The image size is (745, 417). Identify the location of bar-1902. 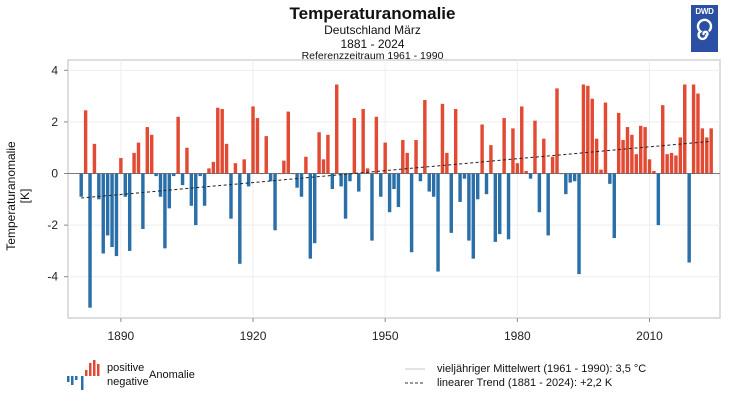
(174, 175).